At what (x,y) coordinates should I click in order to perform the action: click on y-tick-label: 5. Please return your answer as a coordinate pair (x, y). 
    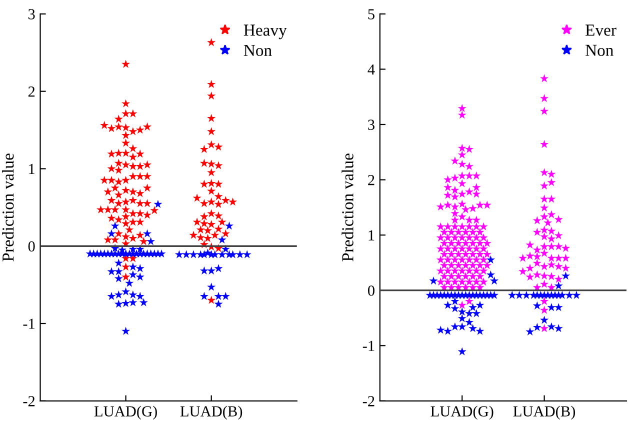
    Looking at the image, I should click on (371, 14).